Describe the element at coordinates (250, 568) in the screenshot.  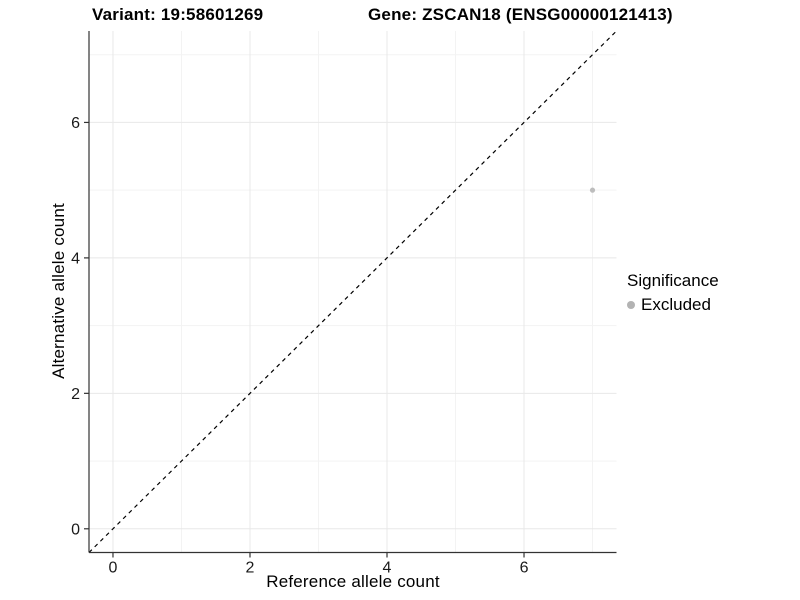
I see `x-axis-tick-label: 2` at that location.